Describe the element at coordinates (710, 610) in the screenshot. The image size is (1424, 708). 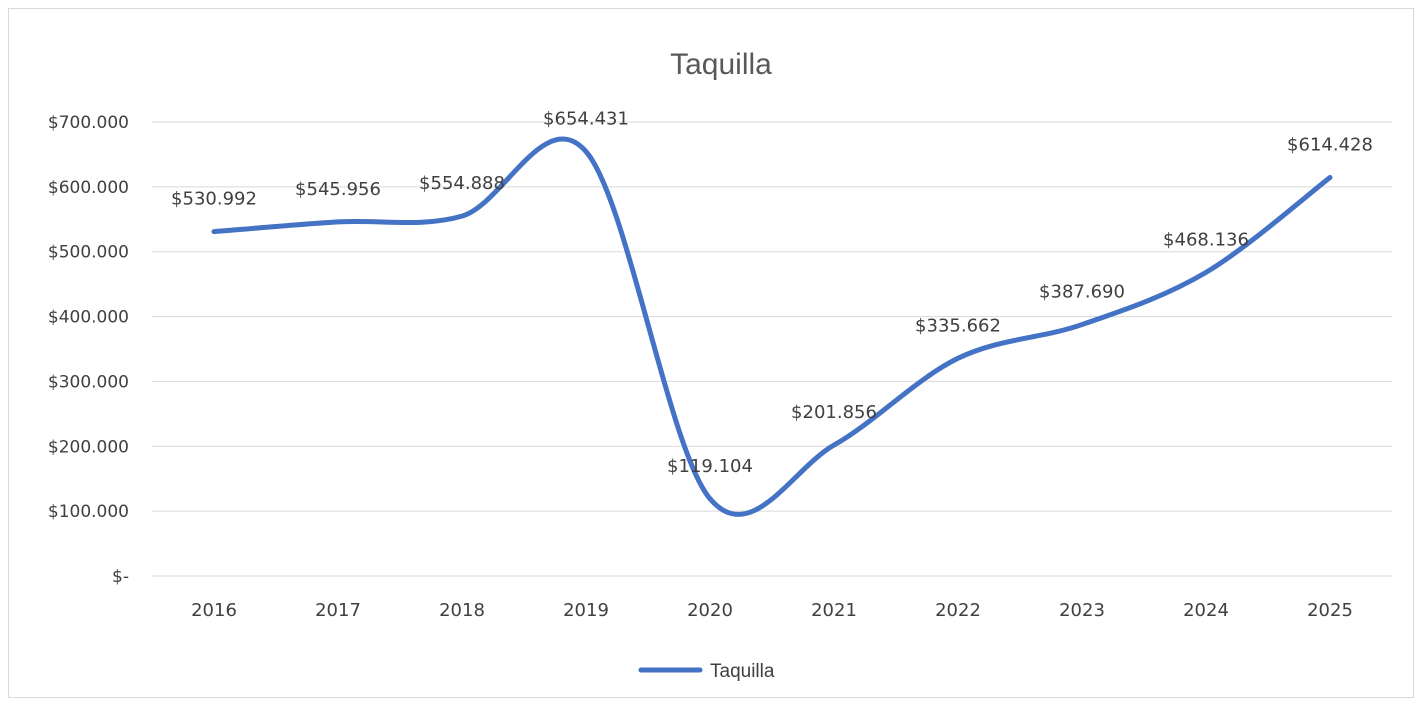
I see `x-tick-label: 2020` at that location.